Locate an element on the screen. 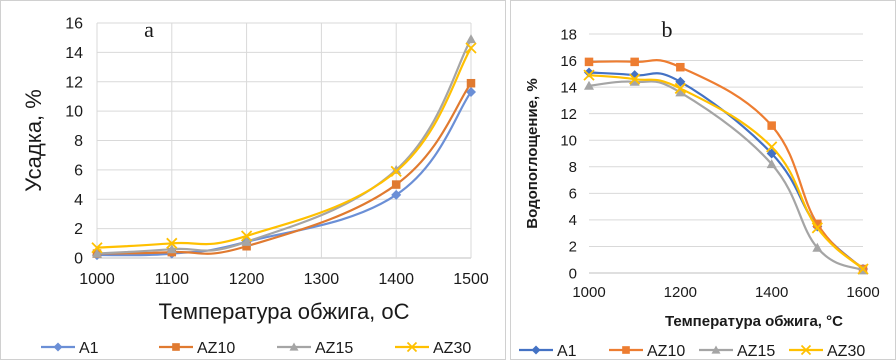 This screenshot has height=360, width=896. chart1-legend-item-az30: AZ30 is located at coordinates (827, 351).